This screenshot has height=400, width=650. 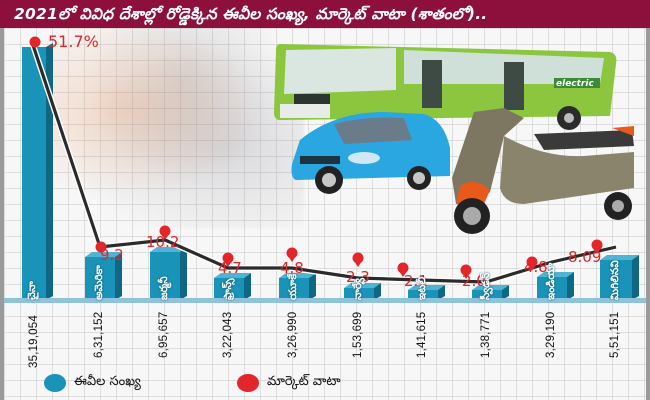 I want to click on share-label-sweden: 2.0, so click(x=474, y=281).